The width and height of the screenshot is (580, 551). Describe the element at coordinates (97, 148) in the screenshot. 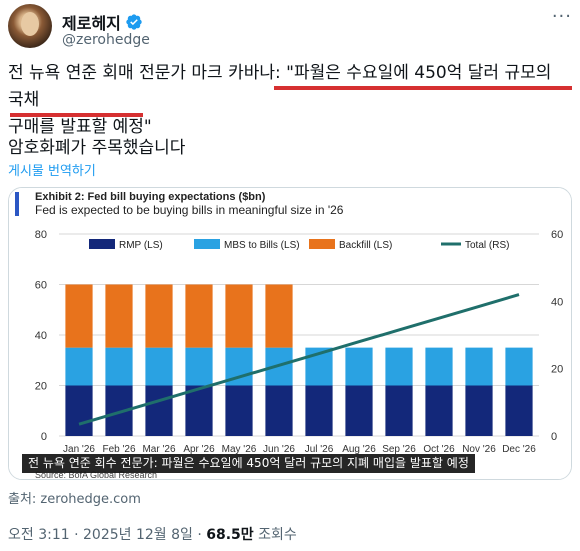

I see `tweet-line2: 암호화폐가 주목했습니다` at that location.